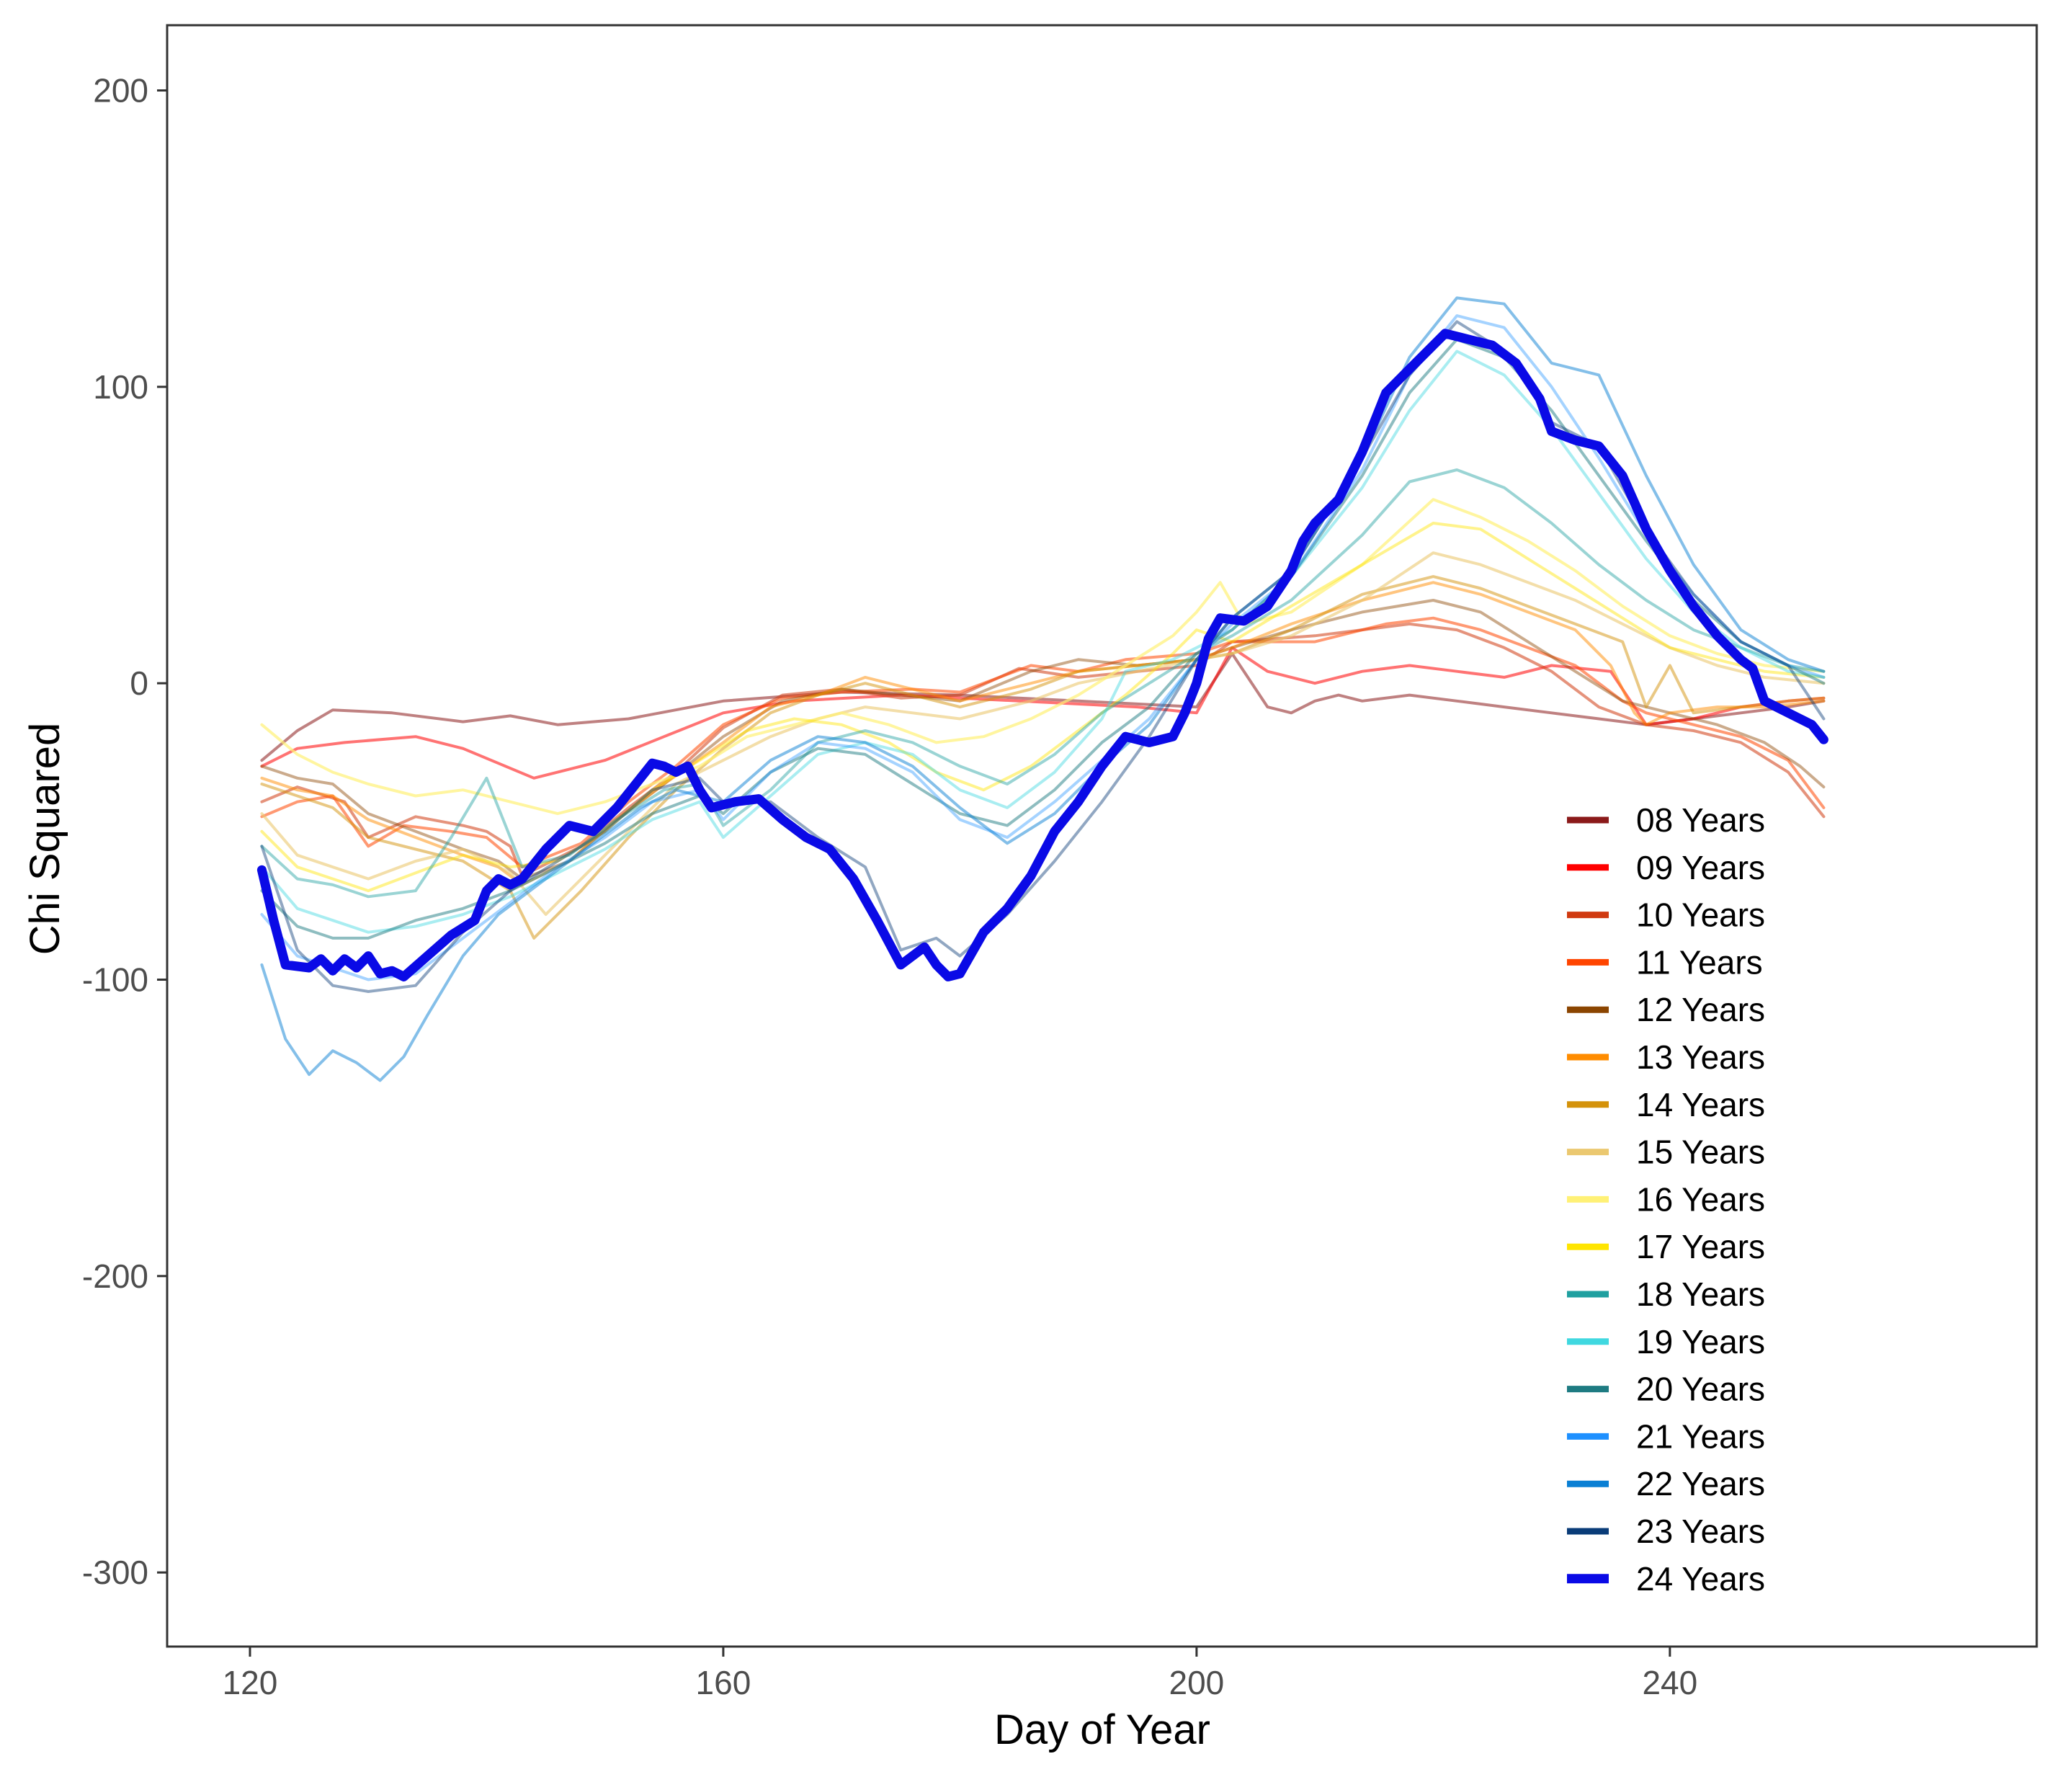 Image resolution: width=2072 pixels, height=1777 pixels. What do you see at coordinates (1700, 1389) in the screenshot?
I see `legend-label: 20 Years` at bounding box center [1700, 1389].